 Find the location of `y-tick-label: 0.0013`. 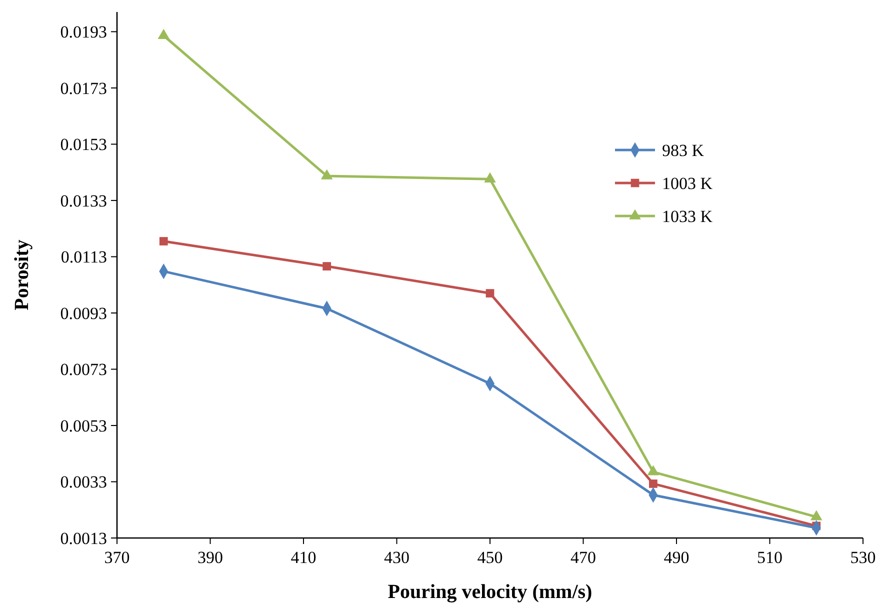

y-tick-label: 0.0013 is located at coordinates (83, 538).